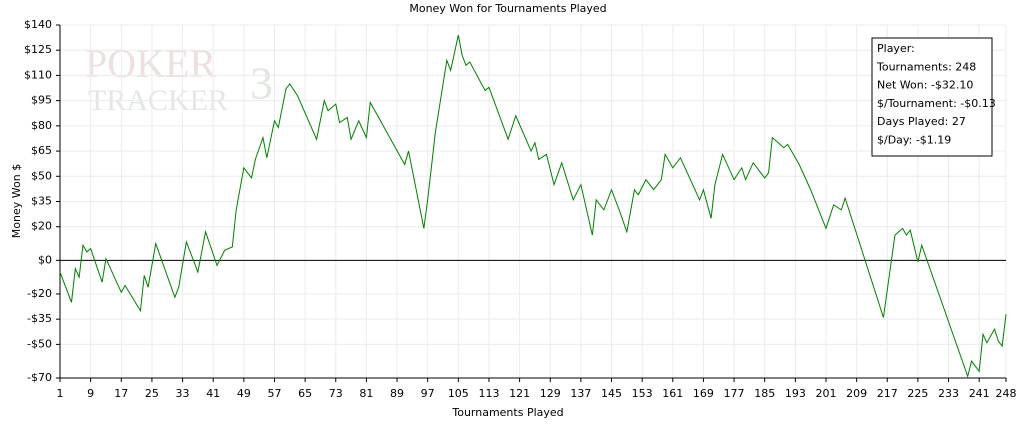 This screenshot has height=424, width=1021. I want to click on x-tick-label: 9, so click(90, 393).